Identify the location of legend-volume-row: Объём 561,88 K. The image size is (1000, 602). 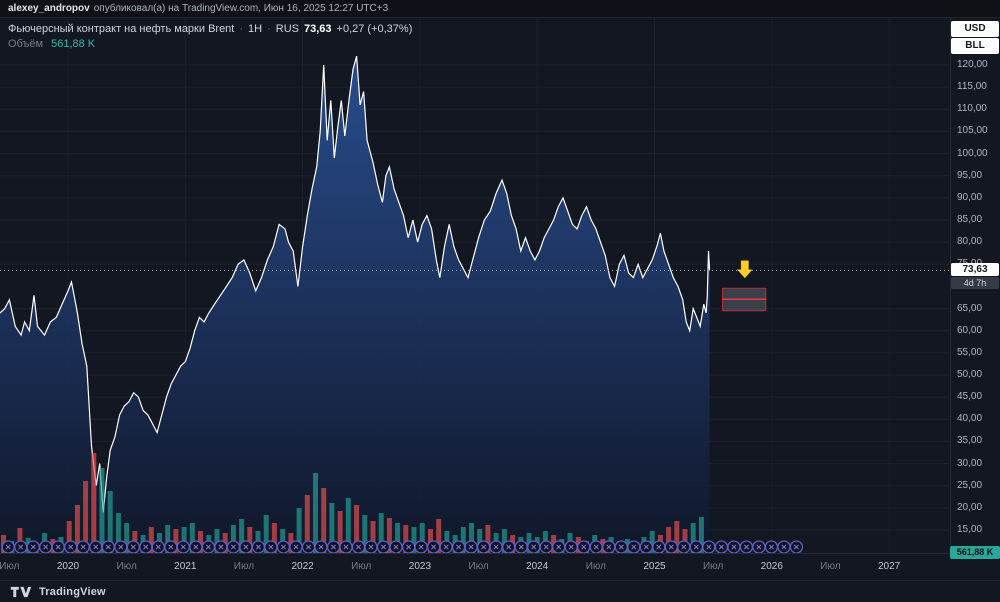
(210, 44).